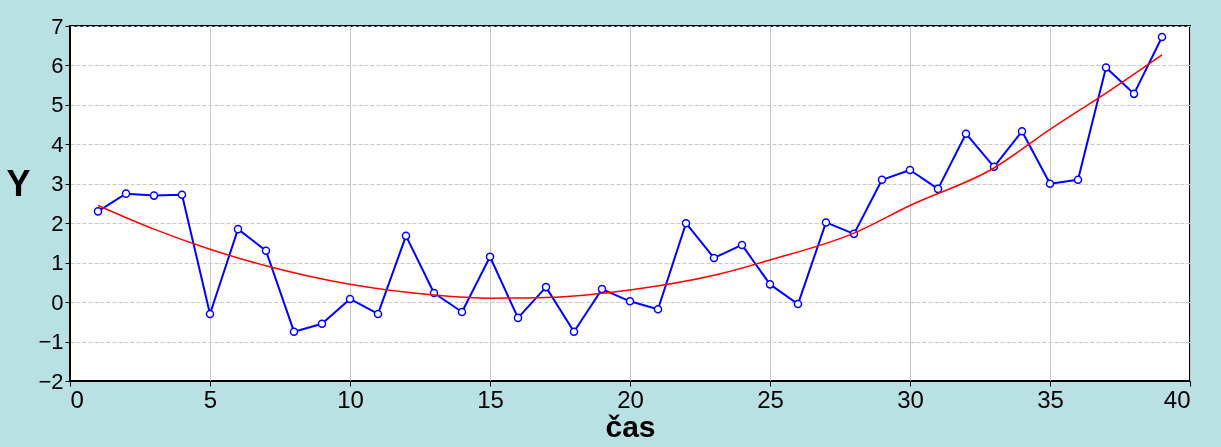 This screenshot has width=1221, height=447. Describe the element at coordinates (51, 381) in the screenshot. I see `y-tick-label: −2` at that location.